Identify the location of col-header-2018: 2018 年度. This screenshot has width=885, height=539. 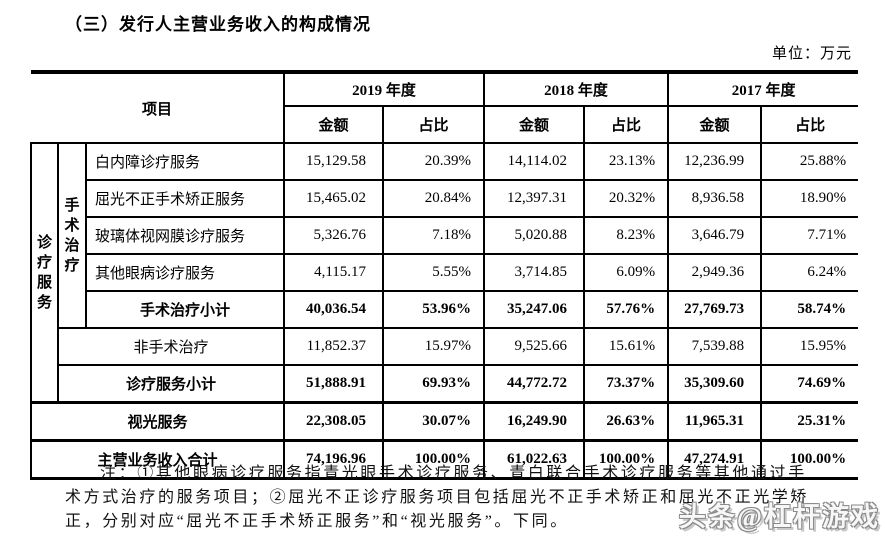
(576, 88).